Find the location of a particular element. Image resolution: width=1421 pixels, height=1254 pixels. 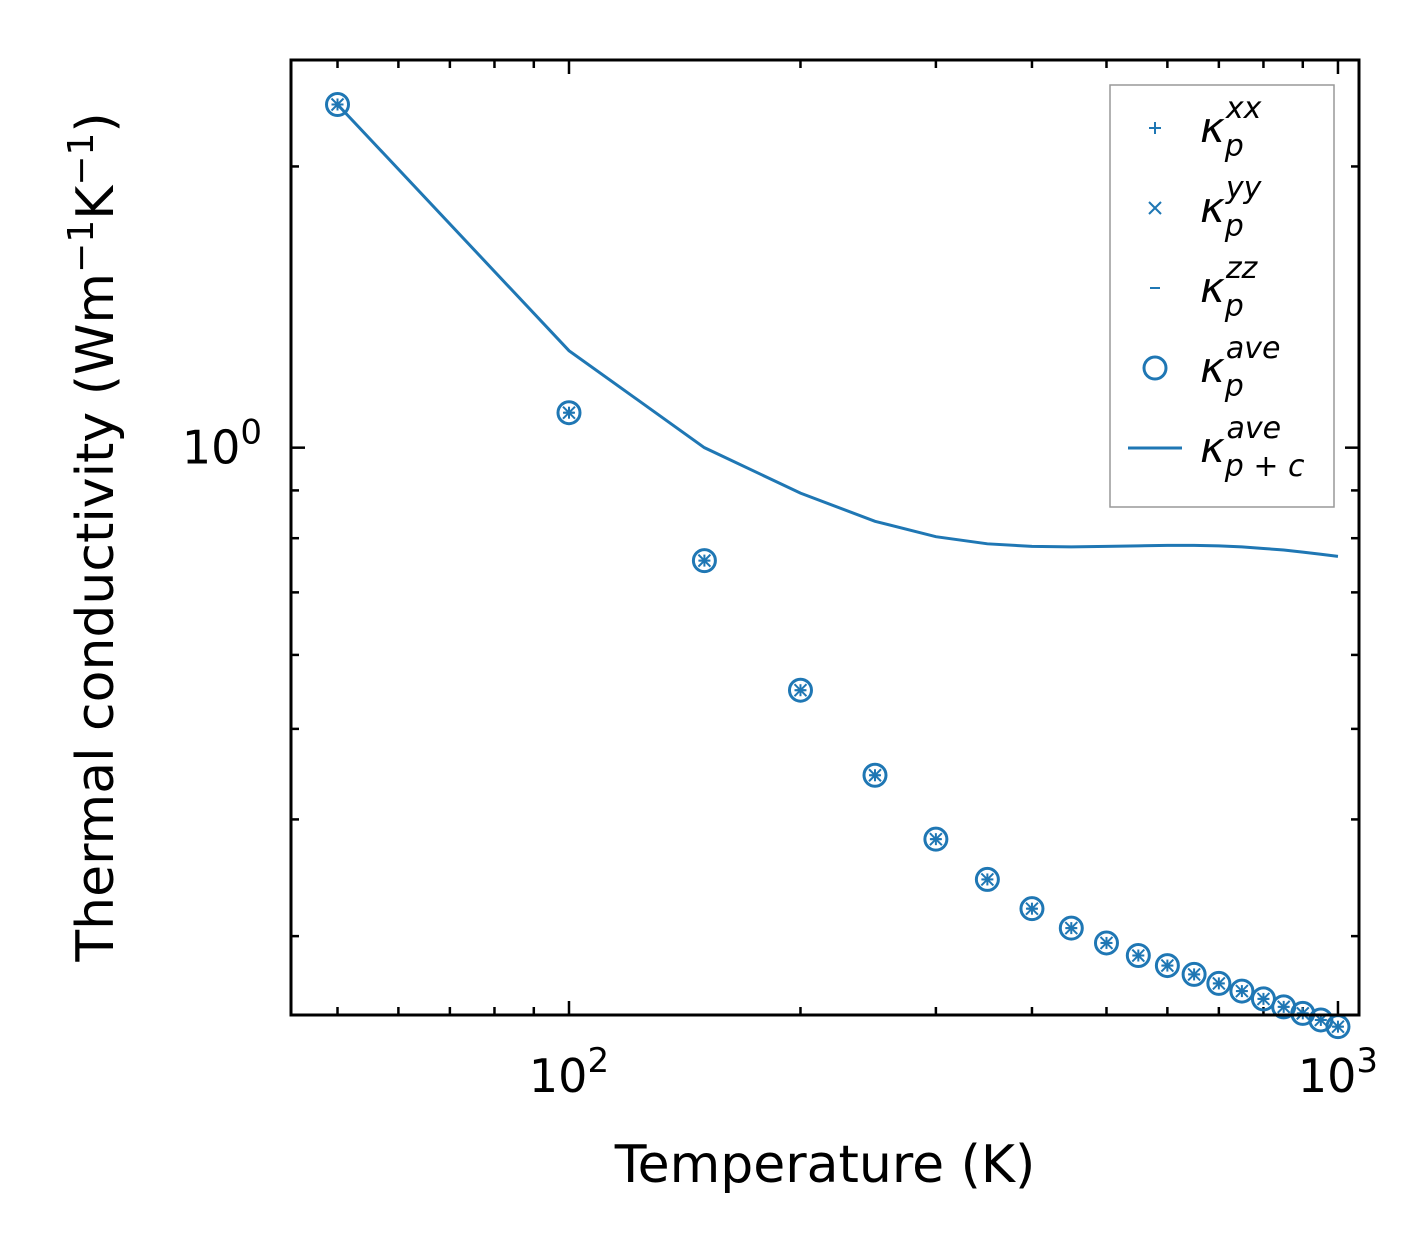

x-tick-label-1: 10³ is located at coordinates (1338, 1072).